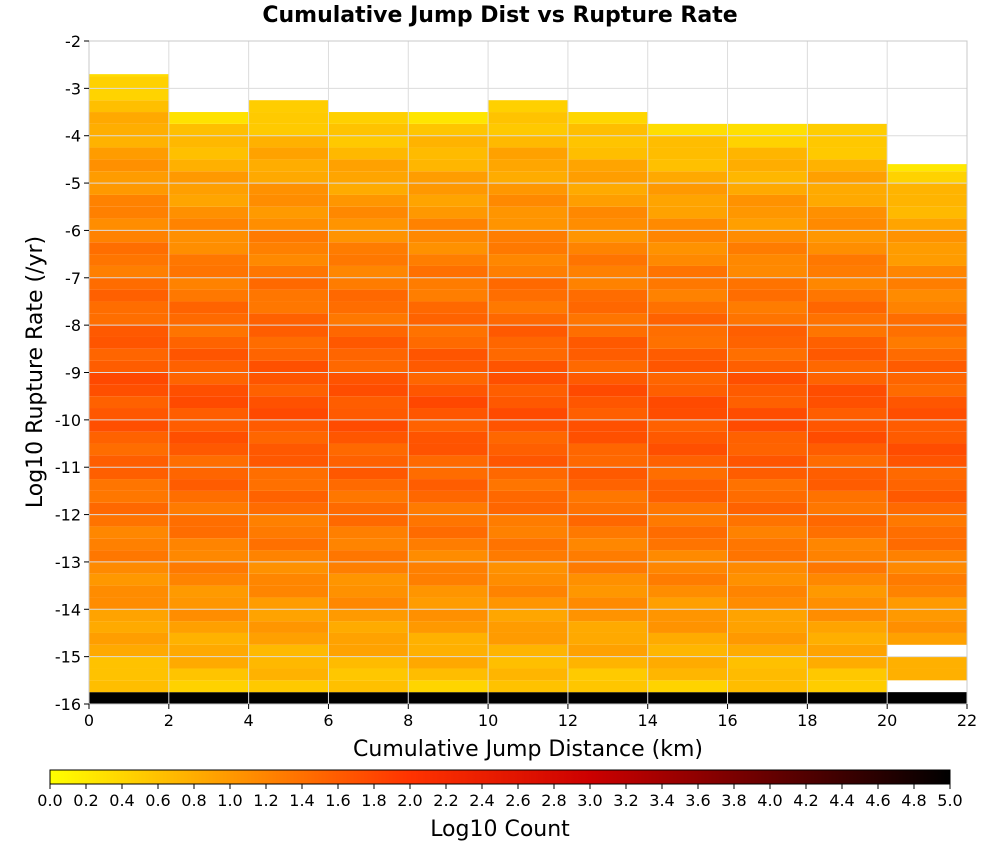 The height and width of the screenshot is (850, 1000). I want to click on x-tick-label: 12, so click(568, 720).